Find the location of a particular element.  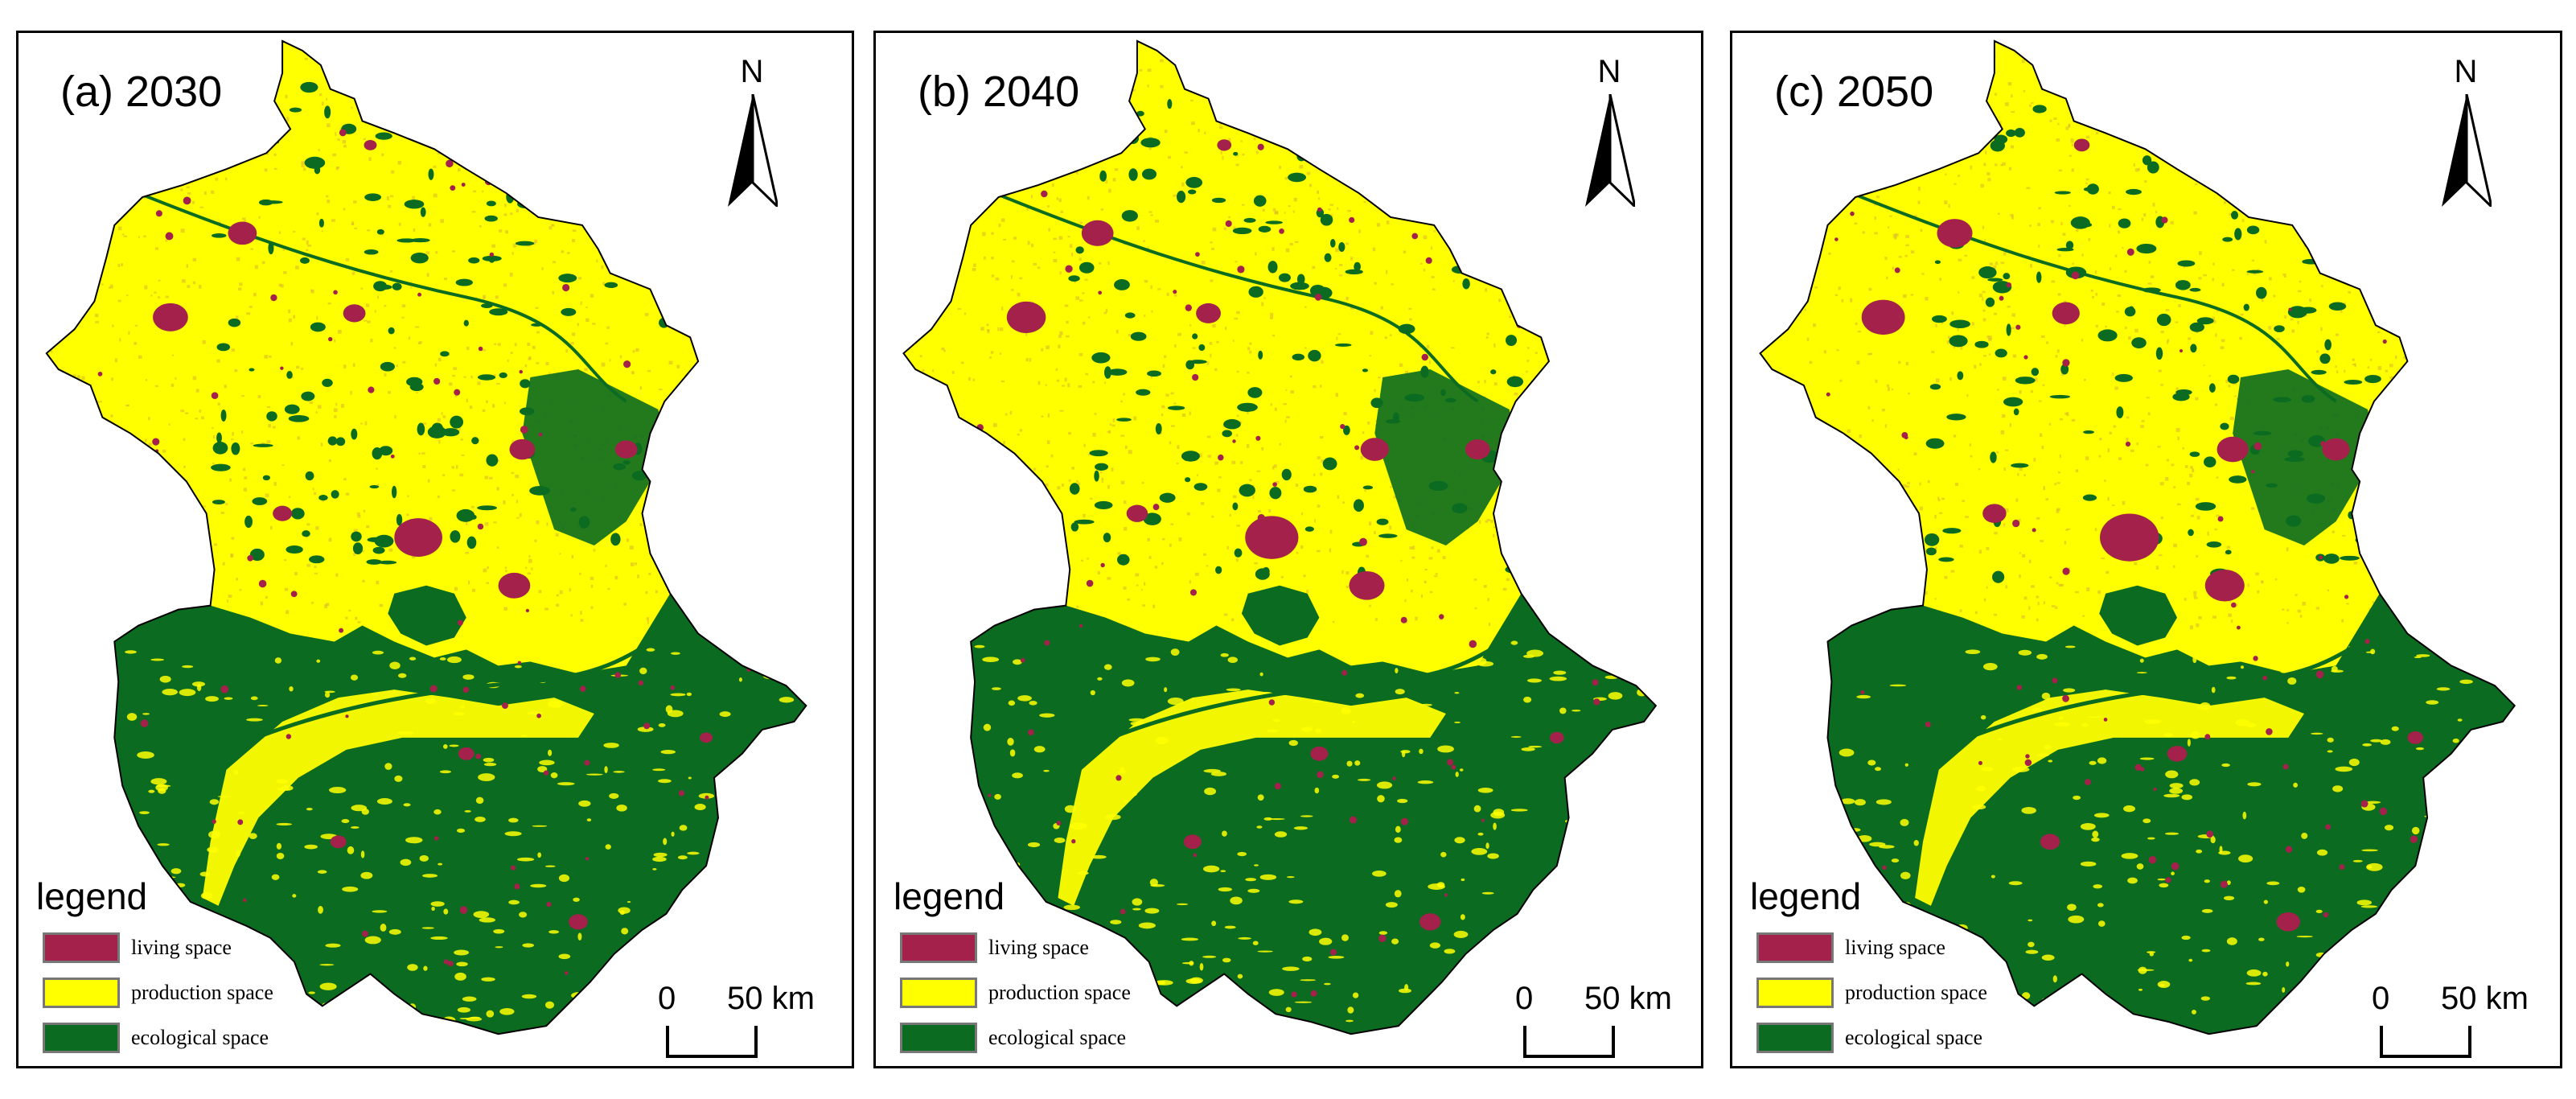

panel-title: (c) 2050 is located at coordinates (1854, 92).